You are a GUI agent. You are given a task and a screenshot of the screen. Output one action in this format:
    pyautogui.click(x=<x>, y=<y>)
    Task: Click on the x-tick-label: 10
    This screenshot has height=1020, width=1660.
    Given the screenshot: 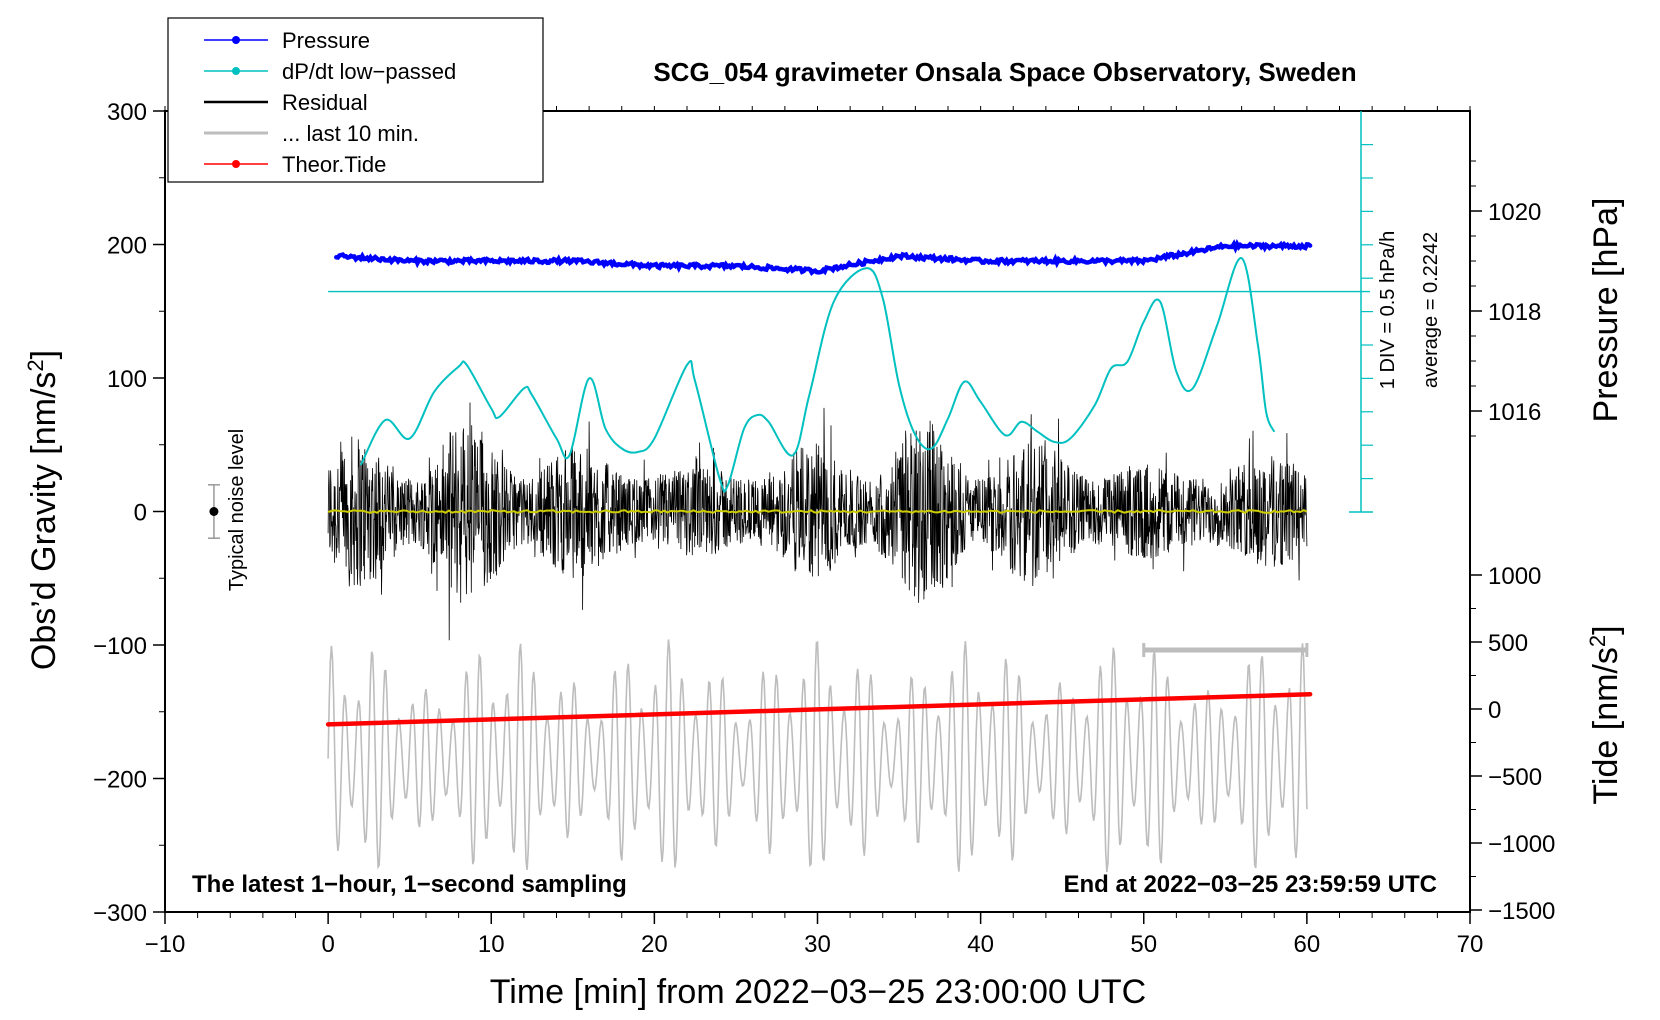 What is the action you would take?
    pyautogui.click(x=491, y=944)
    